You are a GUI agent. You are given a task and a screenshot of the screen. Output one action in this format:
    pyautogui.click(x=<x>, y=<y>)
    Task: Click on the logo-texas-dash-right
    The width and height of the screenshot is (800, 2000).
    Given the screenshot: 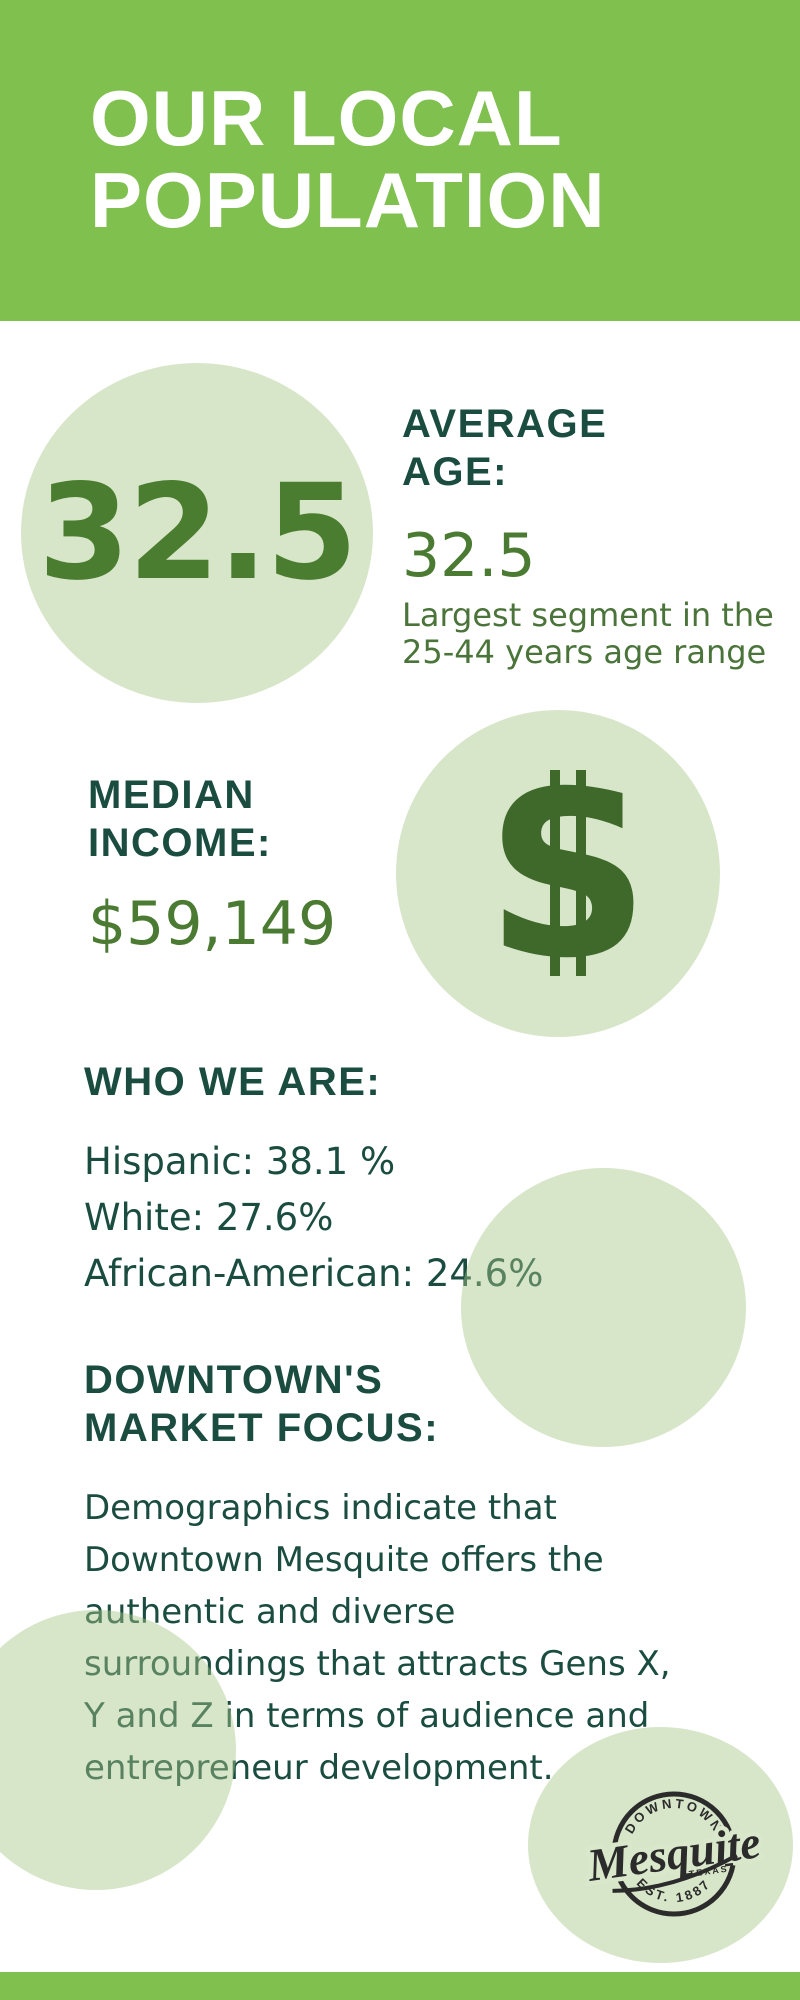 What is the action you would take?
    pyautogui.click(x=729, y=1864)
    